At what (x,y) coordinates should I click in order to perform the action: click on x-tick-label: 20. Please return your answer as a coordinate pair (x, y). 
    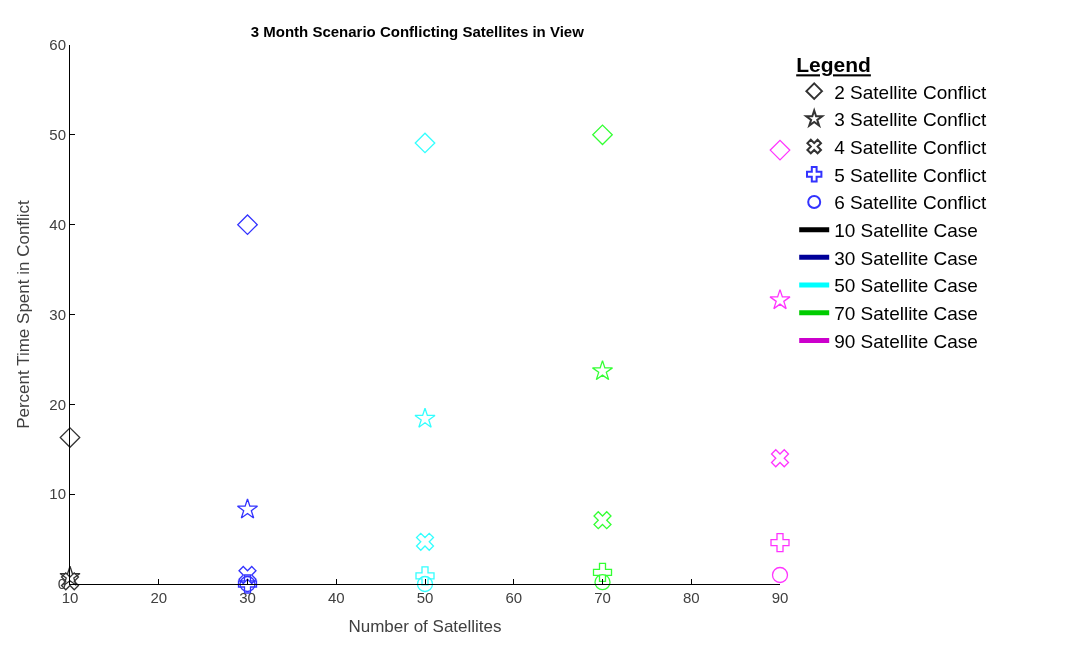
    Looking at the image, I should click on (159, 597).